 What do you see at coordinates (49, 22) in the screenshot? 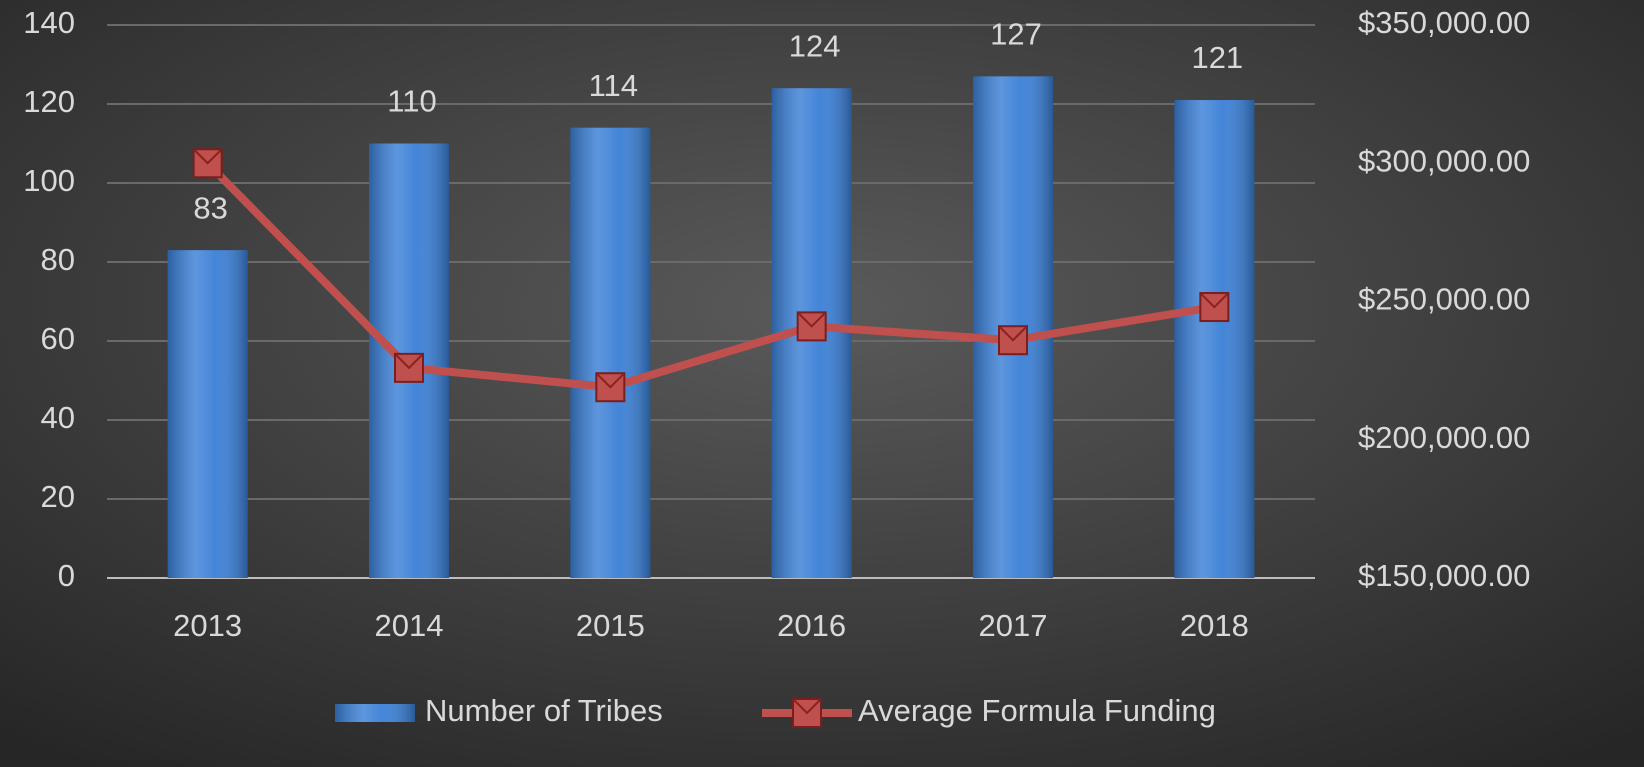
I see `y-tick-label: 140` at bounding box center [49, 22].